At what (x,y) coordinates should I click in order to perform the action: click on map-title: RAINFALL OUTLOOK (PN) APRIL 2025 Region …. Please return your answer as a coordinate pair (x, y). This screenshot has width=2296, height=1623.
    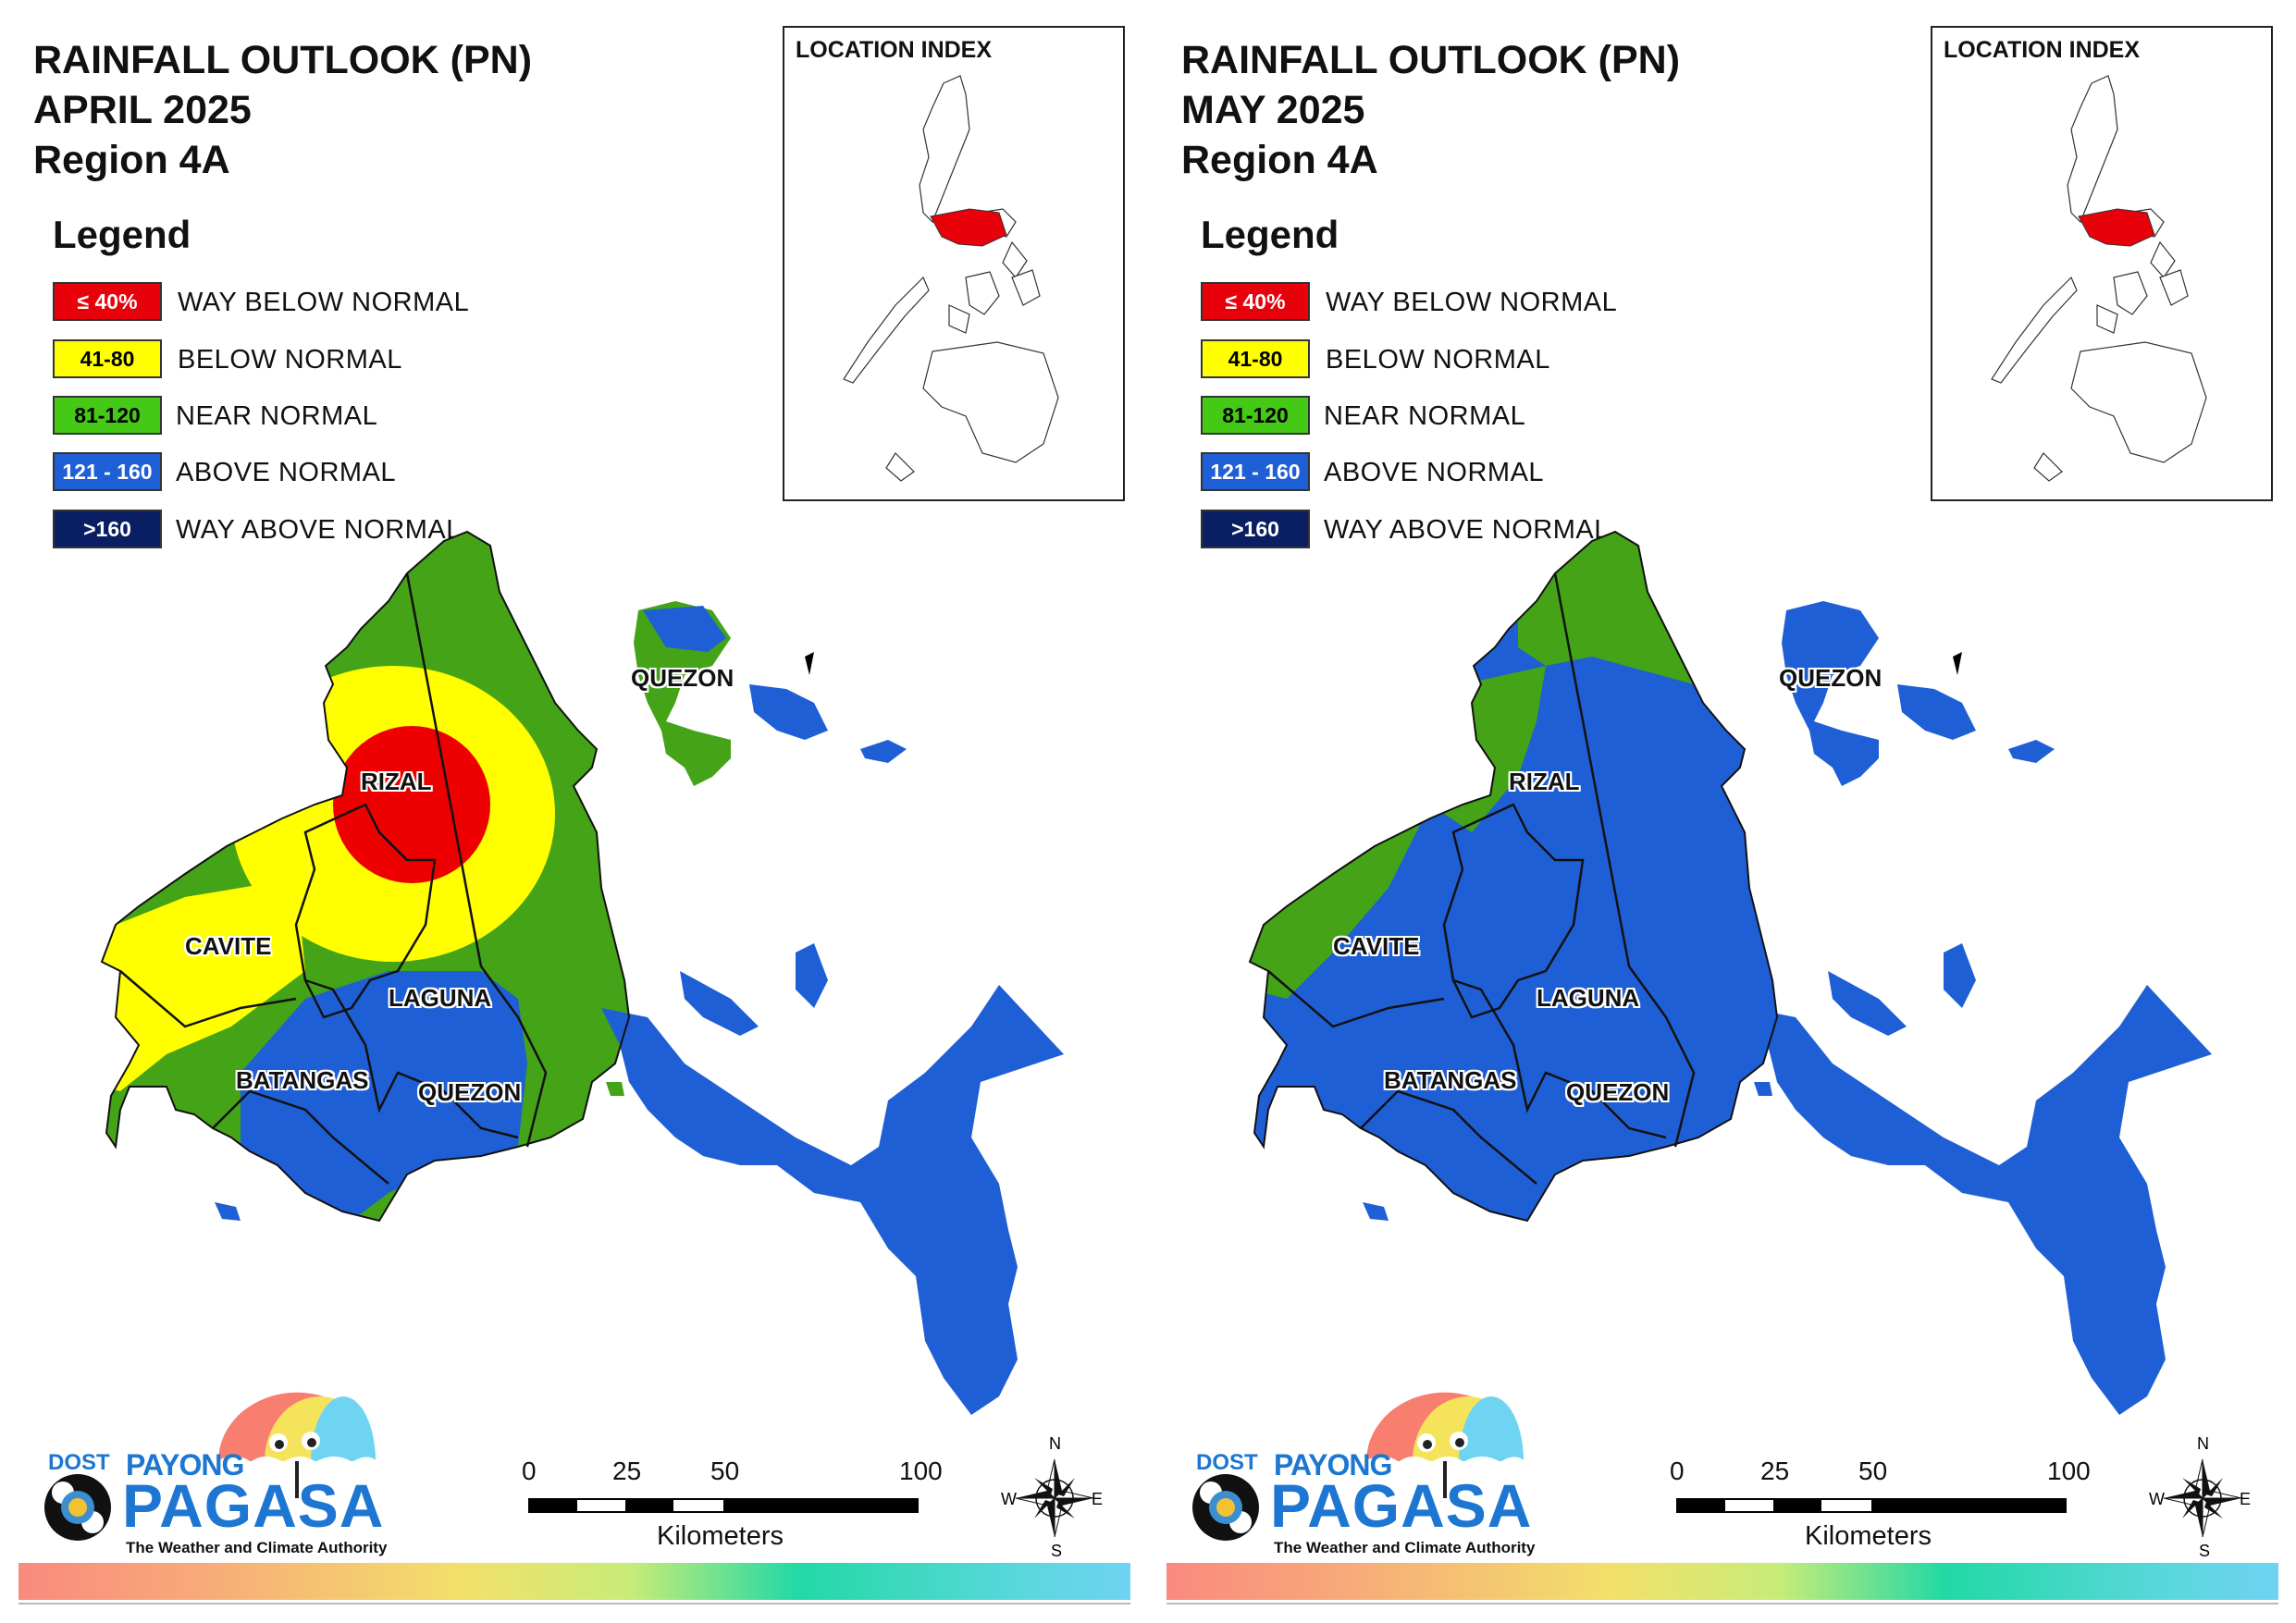
    Looking at the image, I should click on (282, 110).